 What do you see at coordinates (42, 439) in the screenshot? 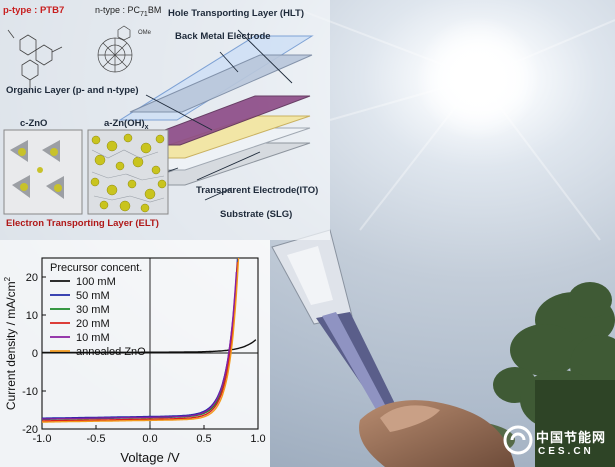
I see `x-tick-label: -1.0` at bounding box center [42, 439].